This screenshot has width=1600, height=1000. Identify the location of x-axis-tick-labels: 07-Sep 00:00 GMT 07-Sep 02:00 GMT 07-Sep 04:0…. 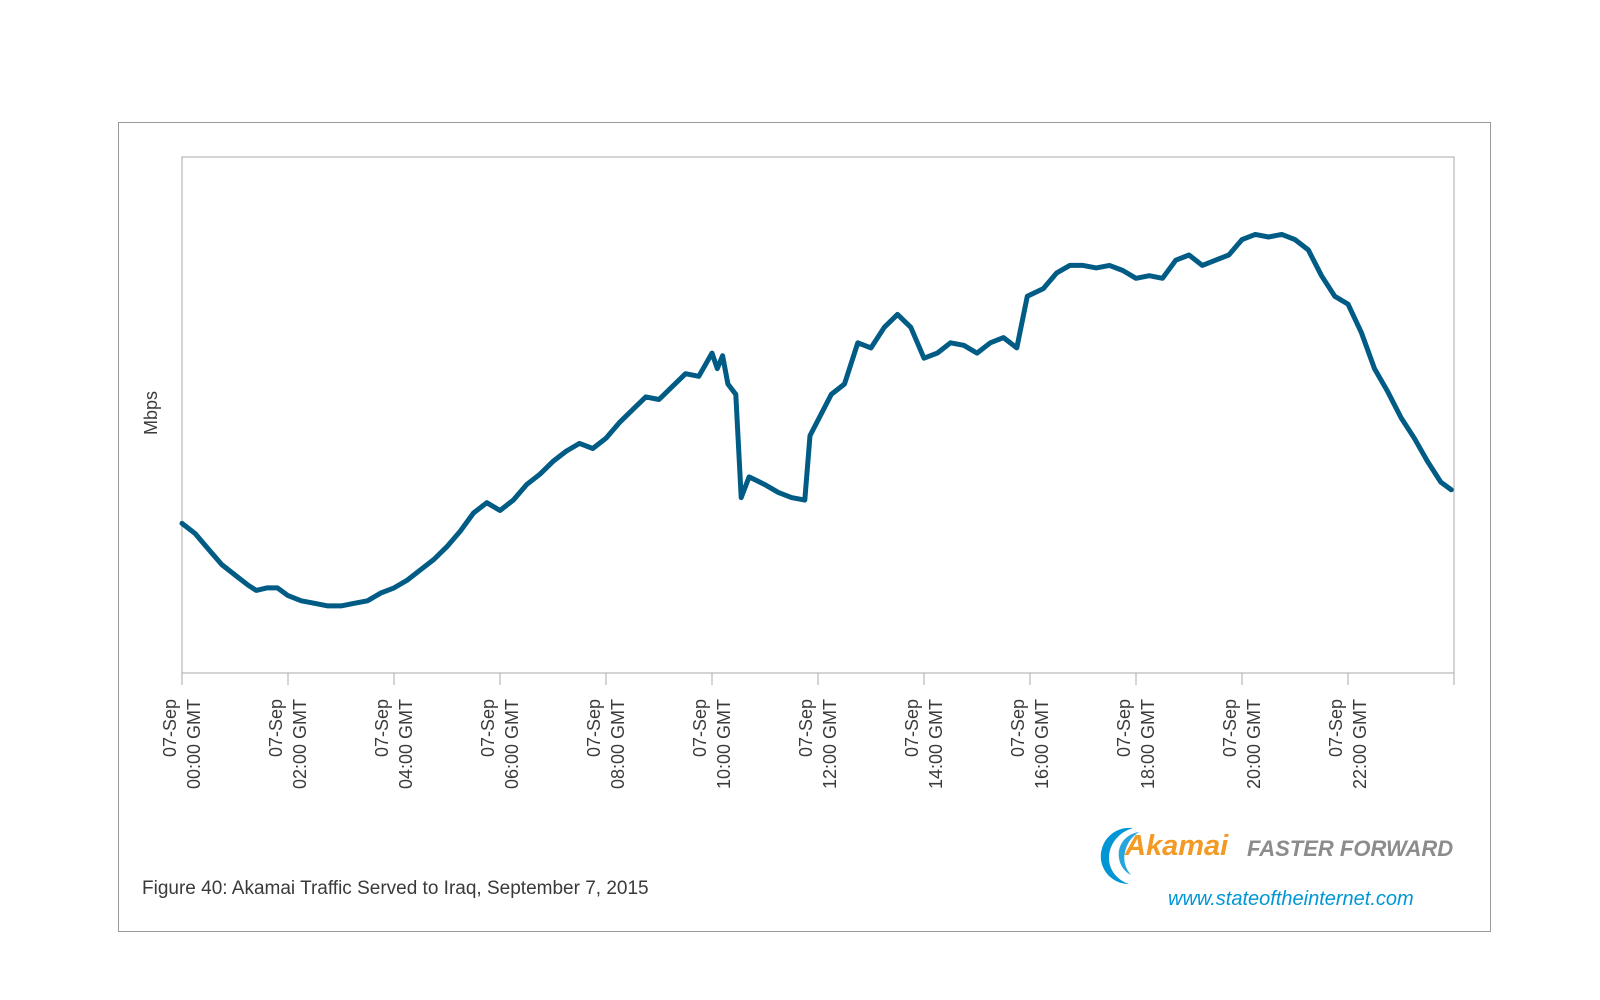
(765, 744).